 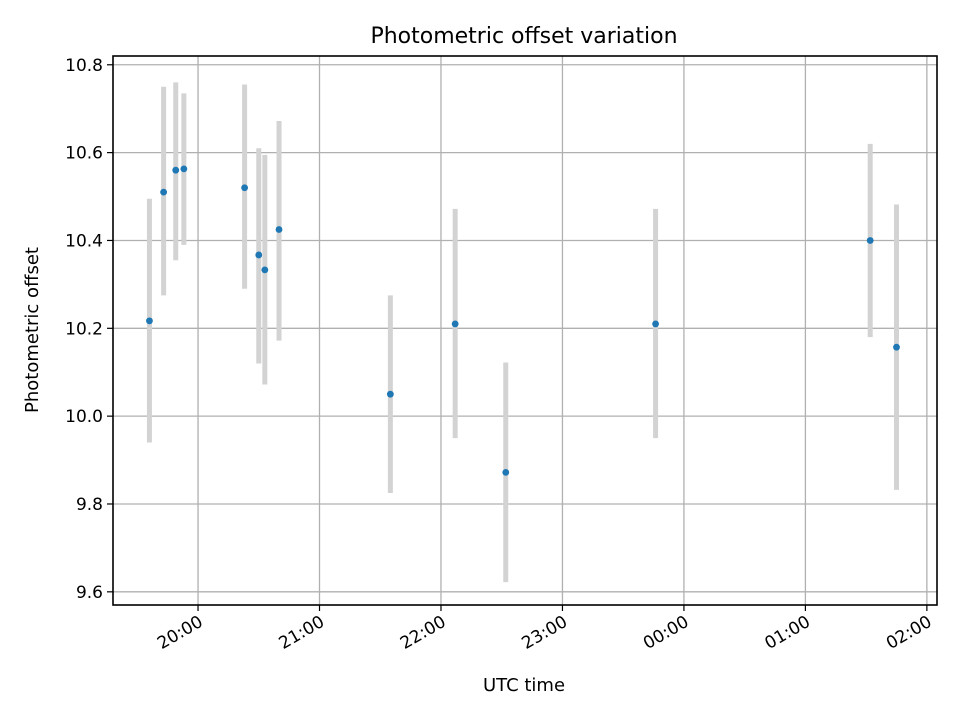 I want to click on x-tick-label: 23:00, so click(x=545, y=633).